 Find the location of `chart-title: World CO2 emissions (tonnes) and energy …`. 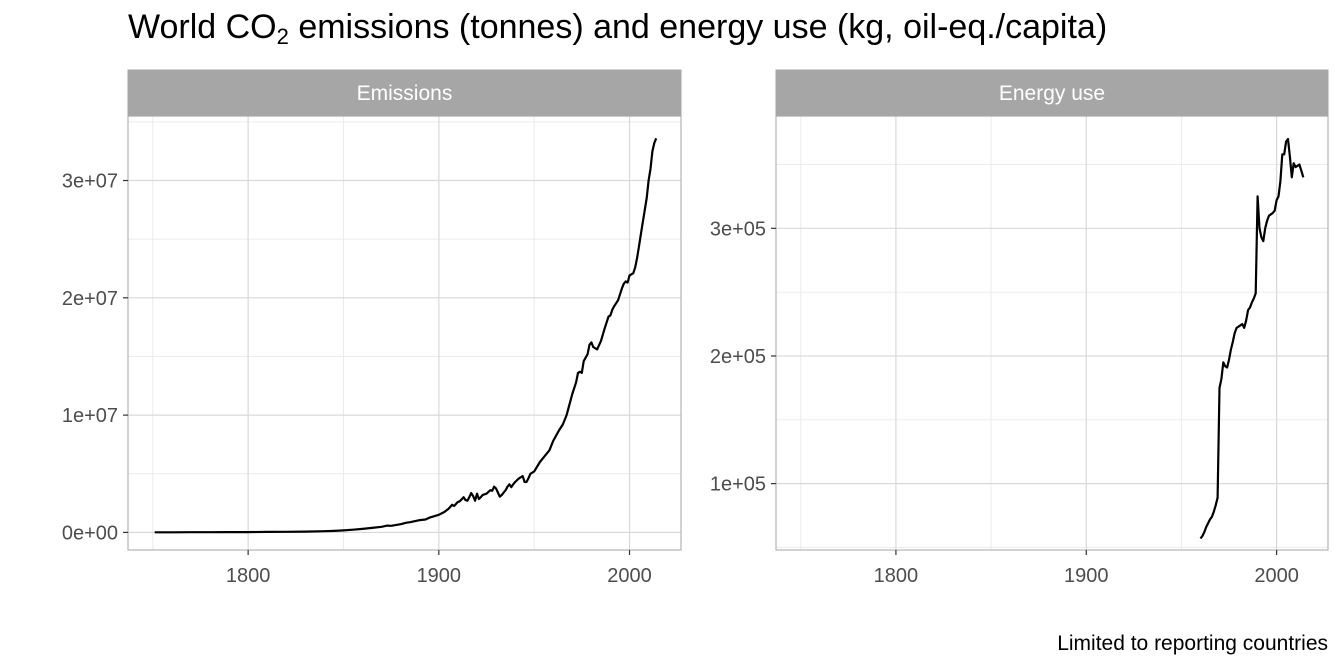

chart-title: World CO2 emissions (tonnes) and energy … is located at coordinates (617, 29).